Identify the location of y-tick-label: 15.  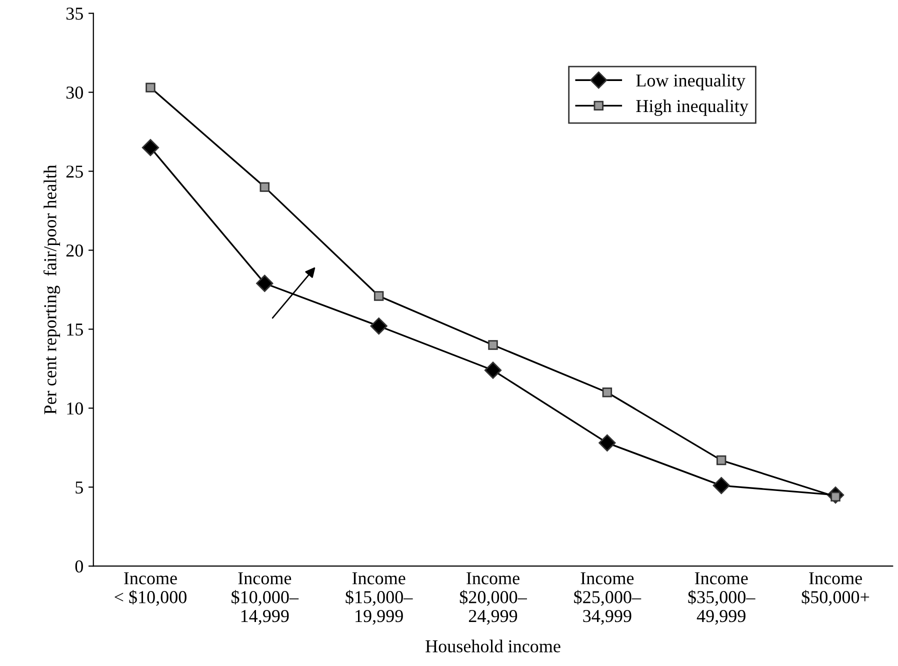
(75, 330).